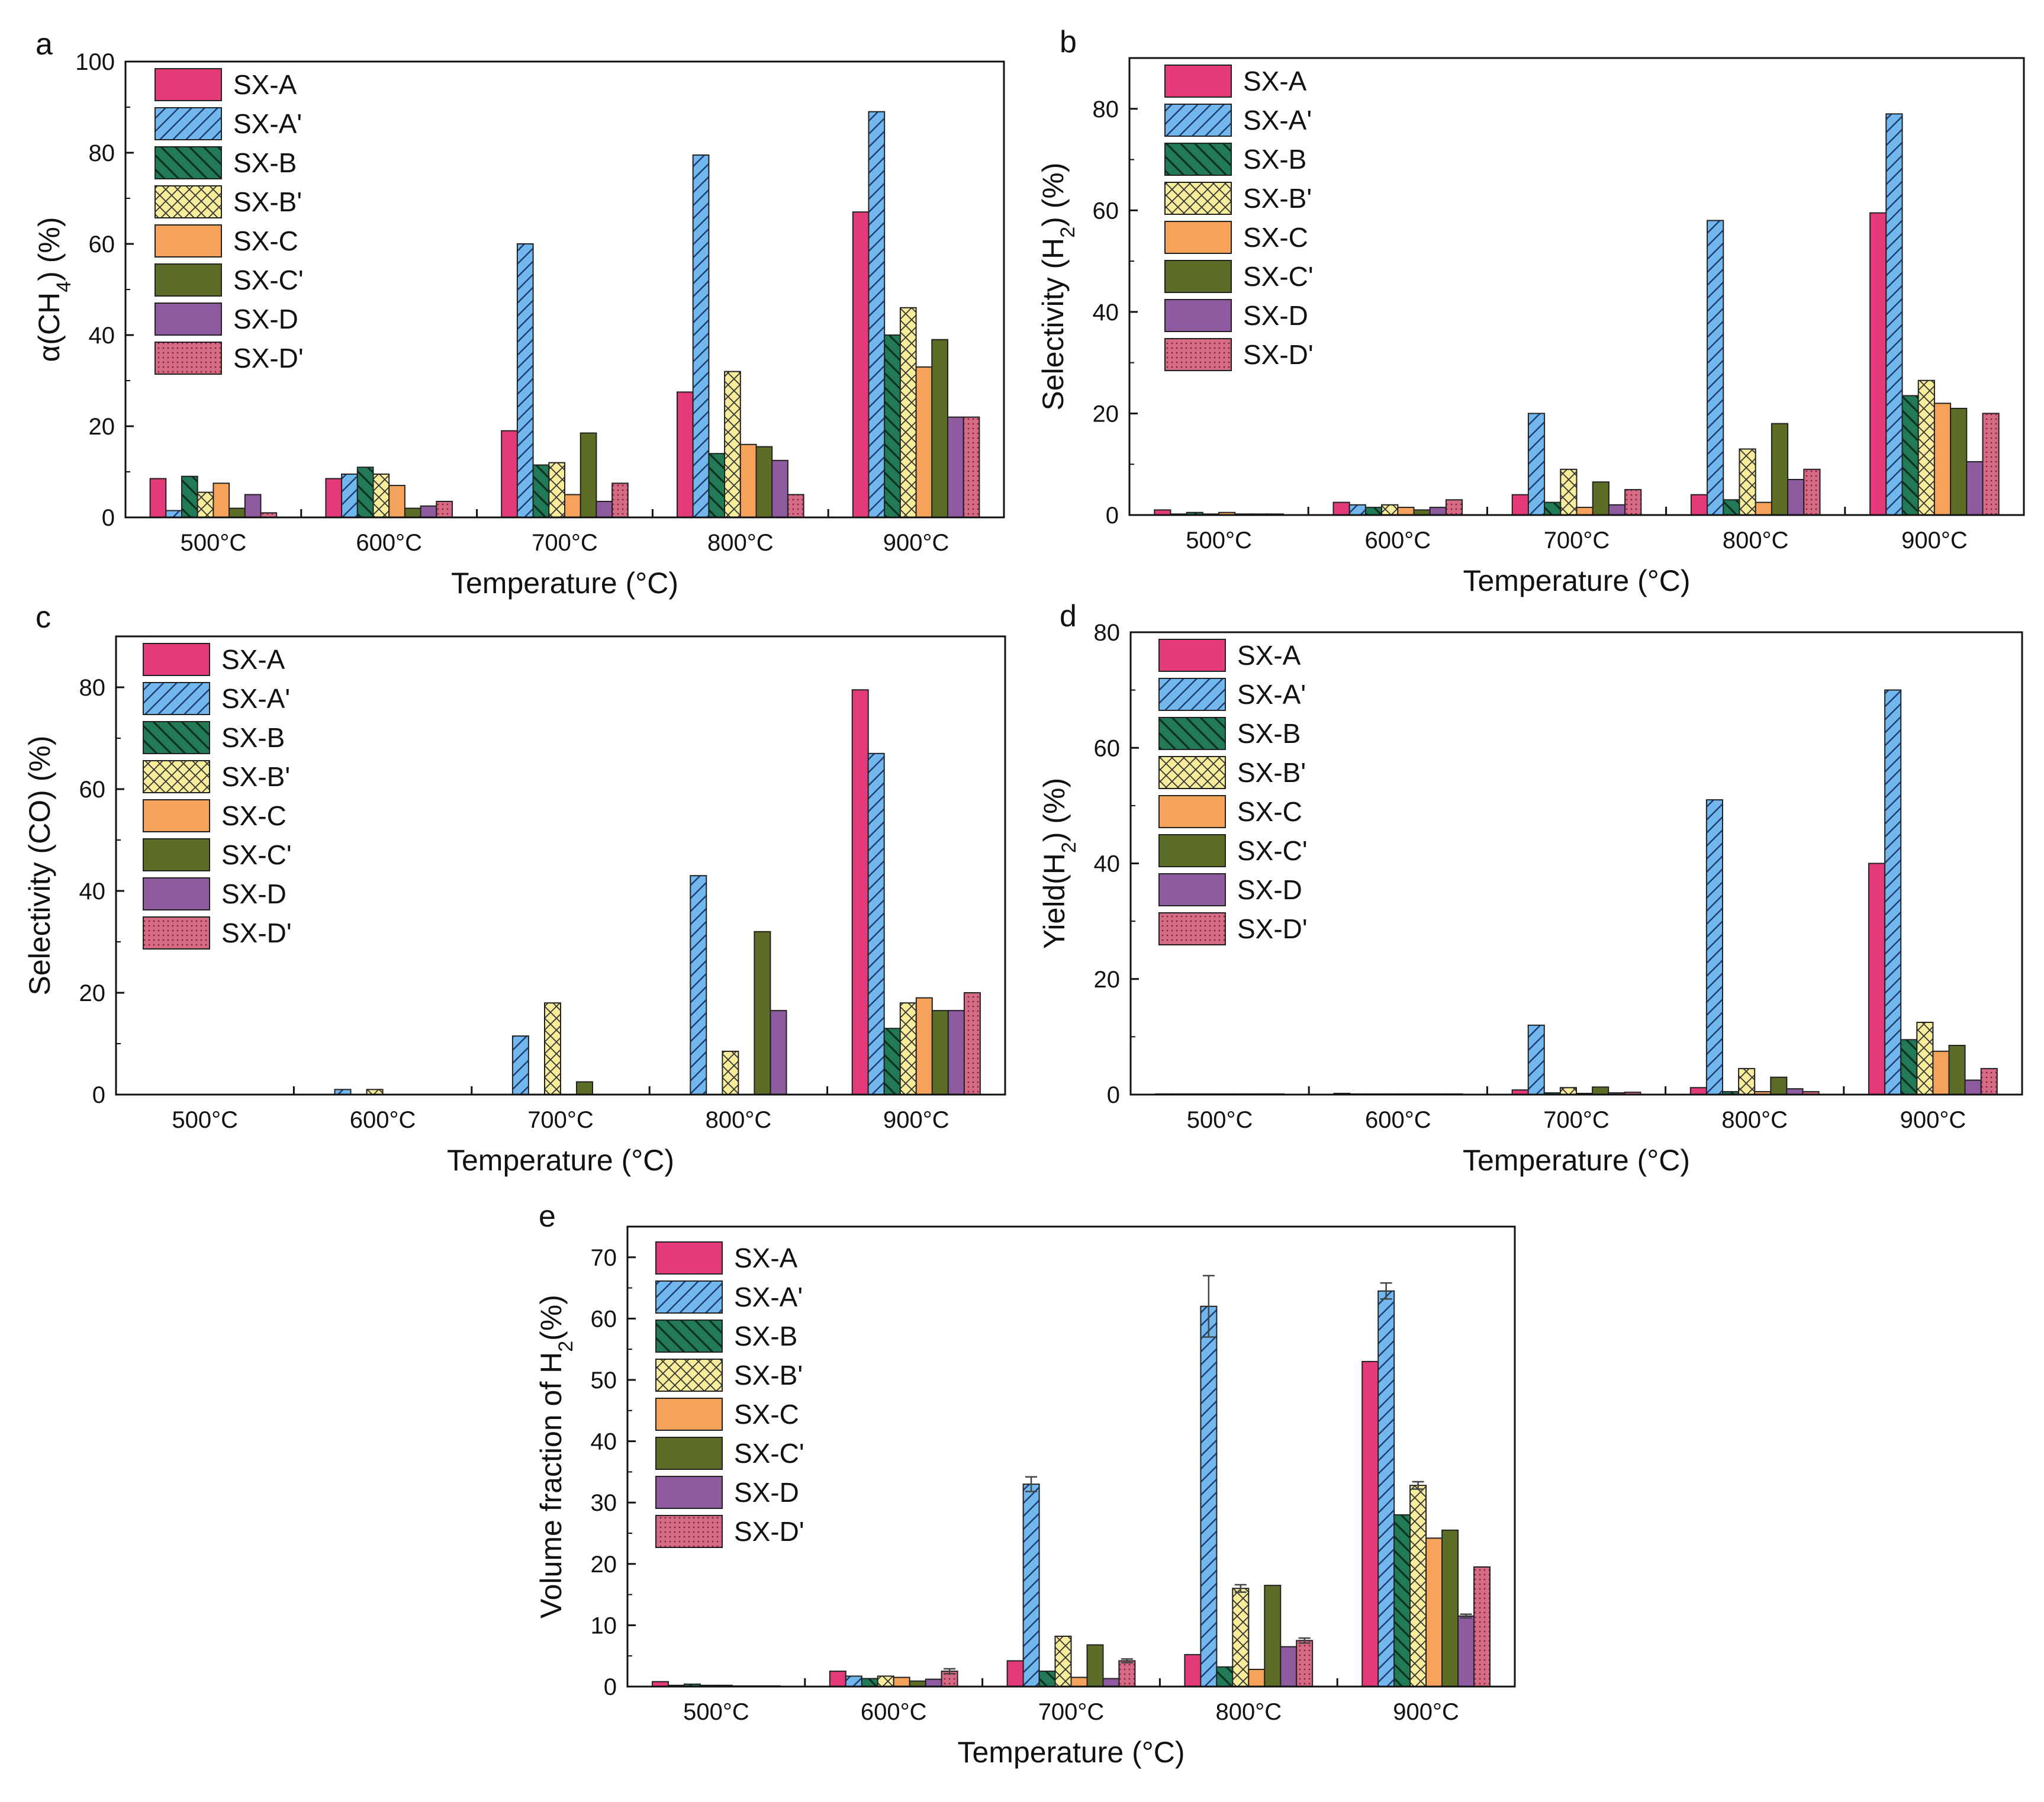 The image size is (2044, 1802). I want to click on panel-letter: d, so click(1068, 616).